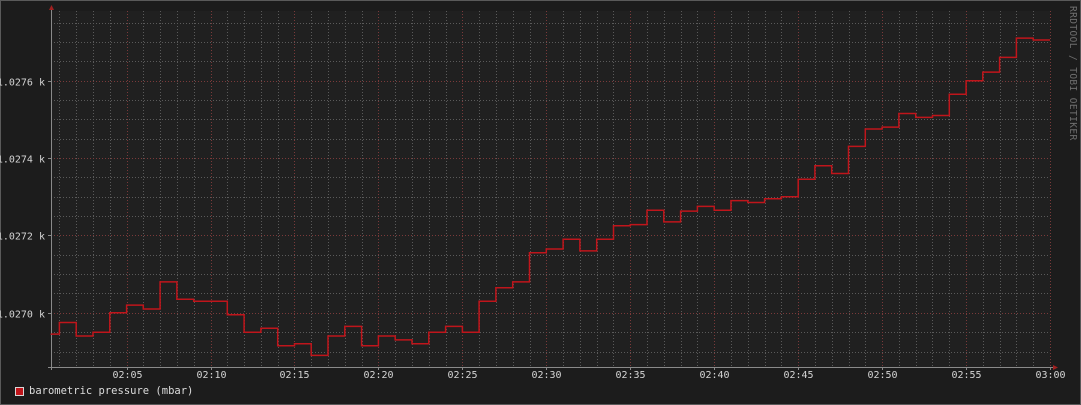 The height and width of the screenshot is (405, 1081). Describe the element at coordinates (462, 375) in the screenshot. I see `x-tick-label: 02:25` at that location.